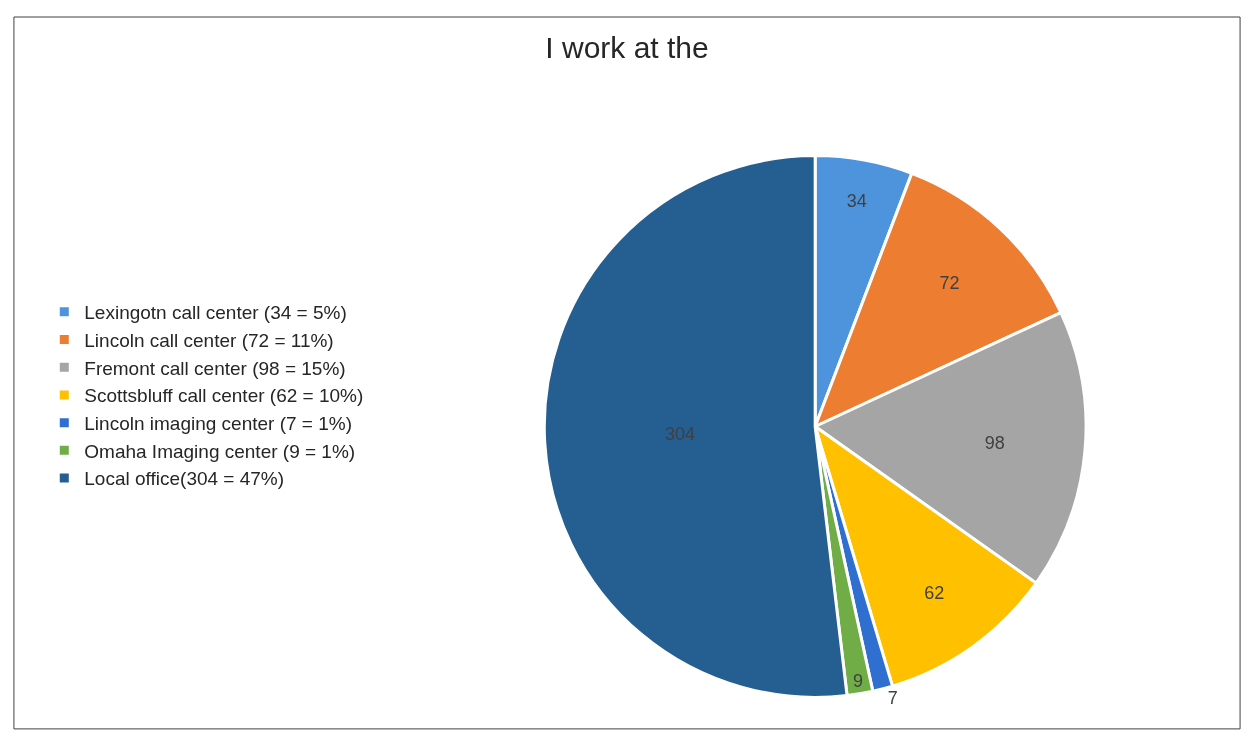 The width and height of the screenshot is (1254, 740). What do you see at coordinates (209, 340) in the screenshot?
I see `legend-label: Lincoln call center (72 = 11%)` at bounding box center [209, 340].